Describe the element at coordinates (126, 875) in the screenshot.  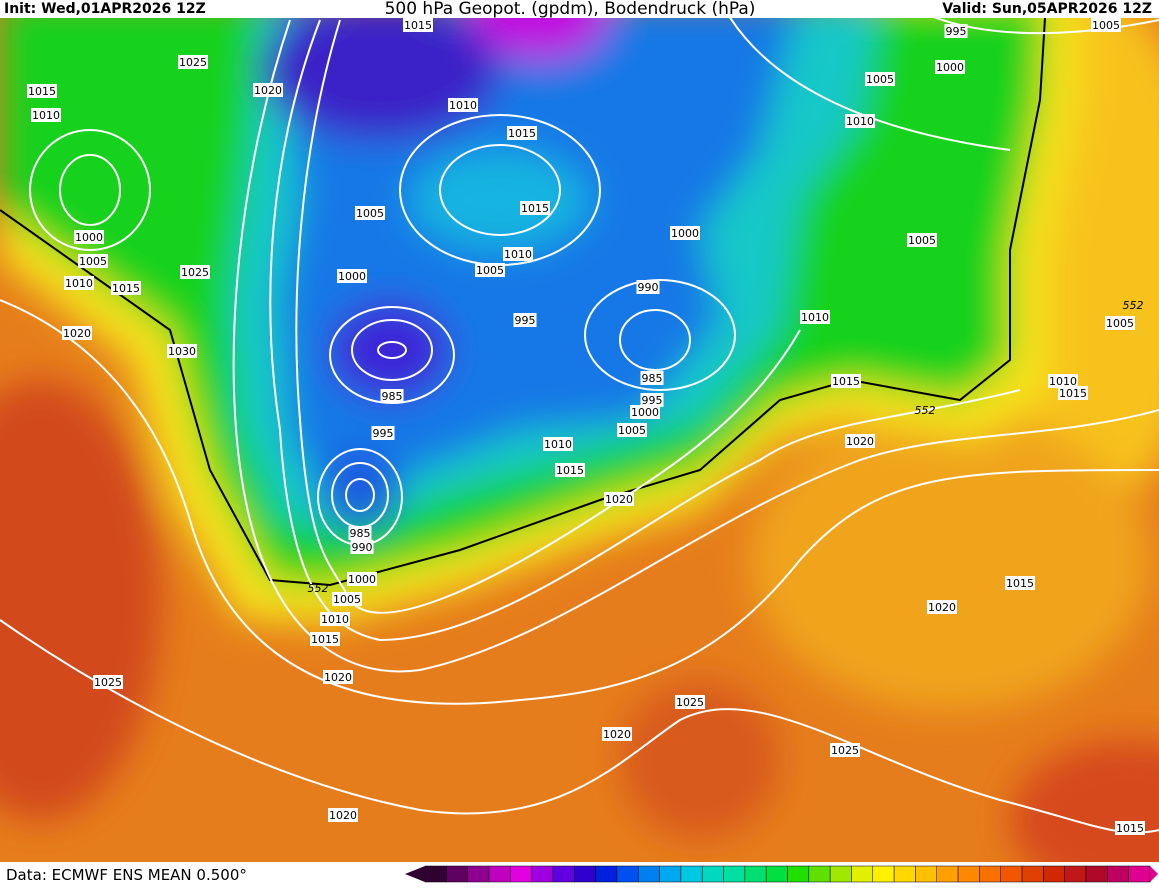
I see `data-source: Data: ECMWF ENS MEAN 0.500°` at that location.